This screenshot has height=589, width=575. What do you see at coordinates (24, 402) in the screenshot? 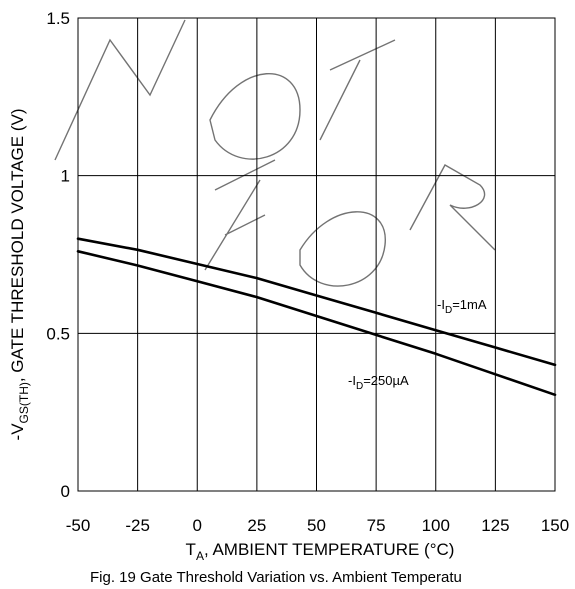
I see `y-axis-label-sub: GS(TH)` at bounding box center [24, 402].